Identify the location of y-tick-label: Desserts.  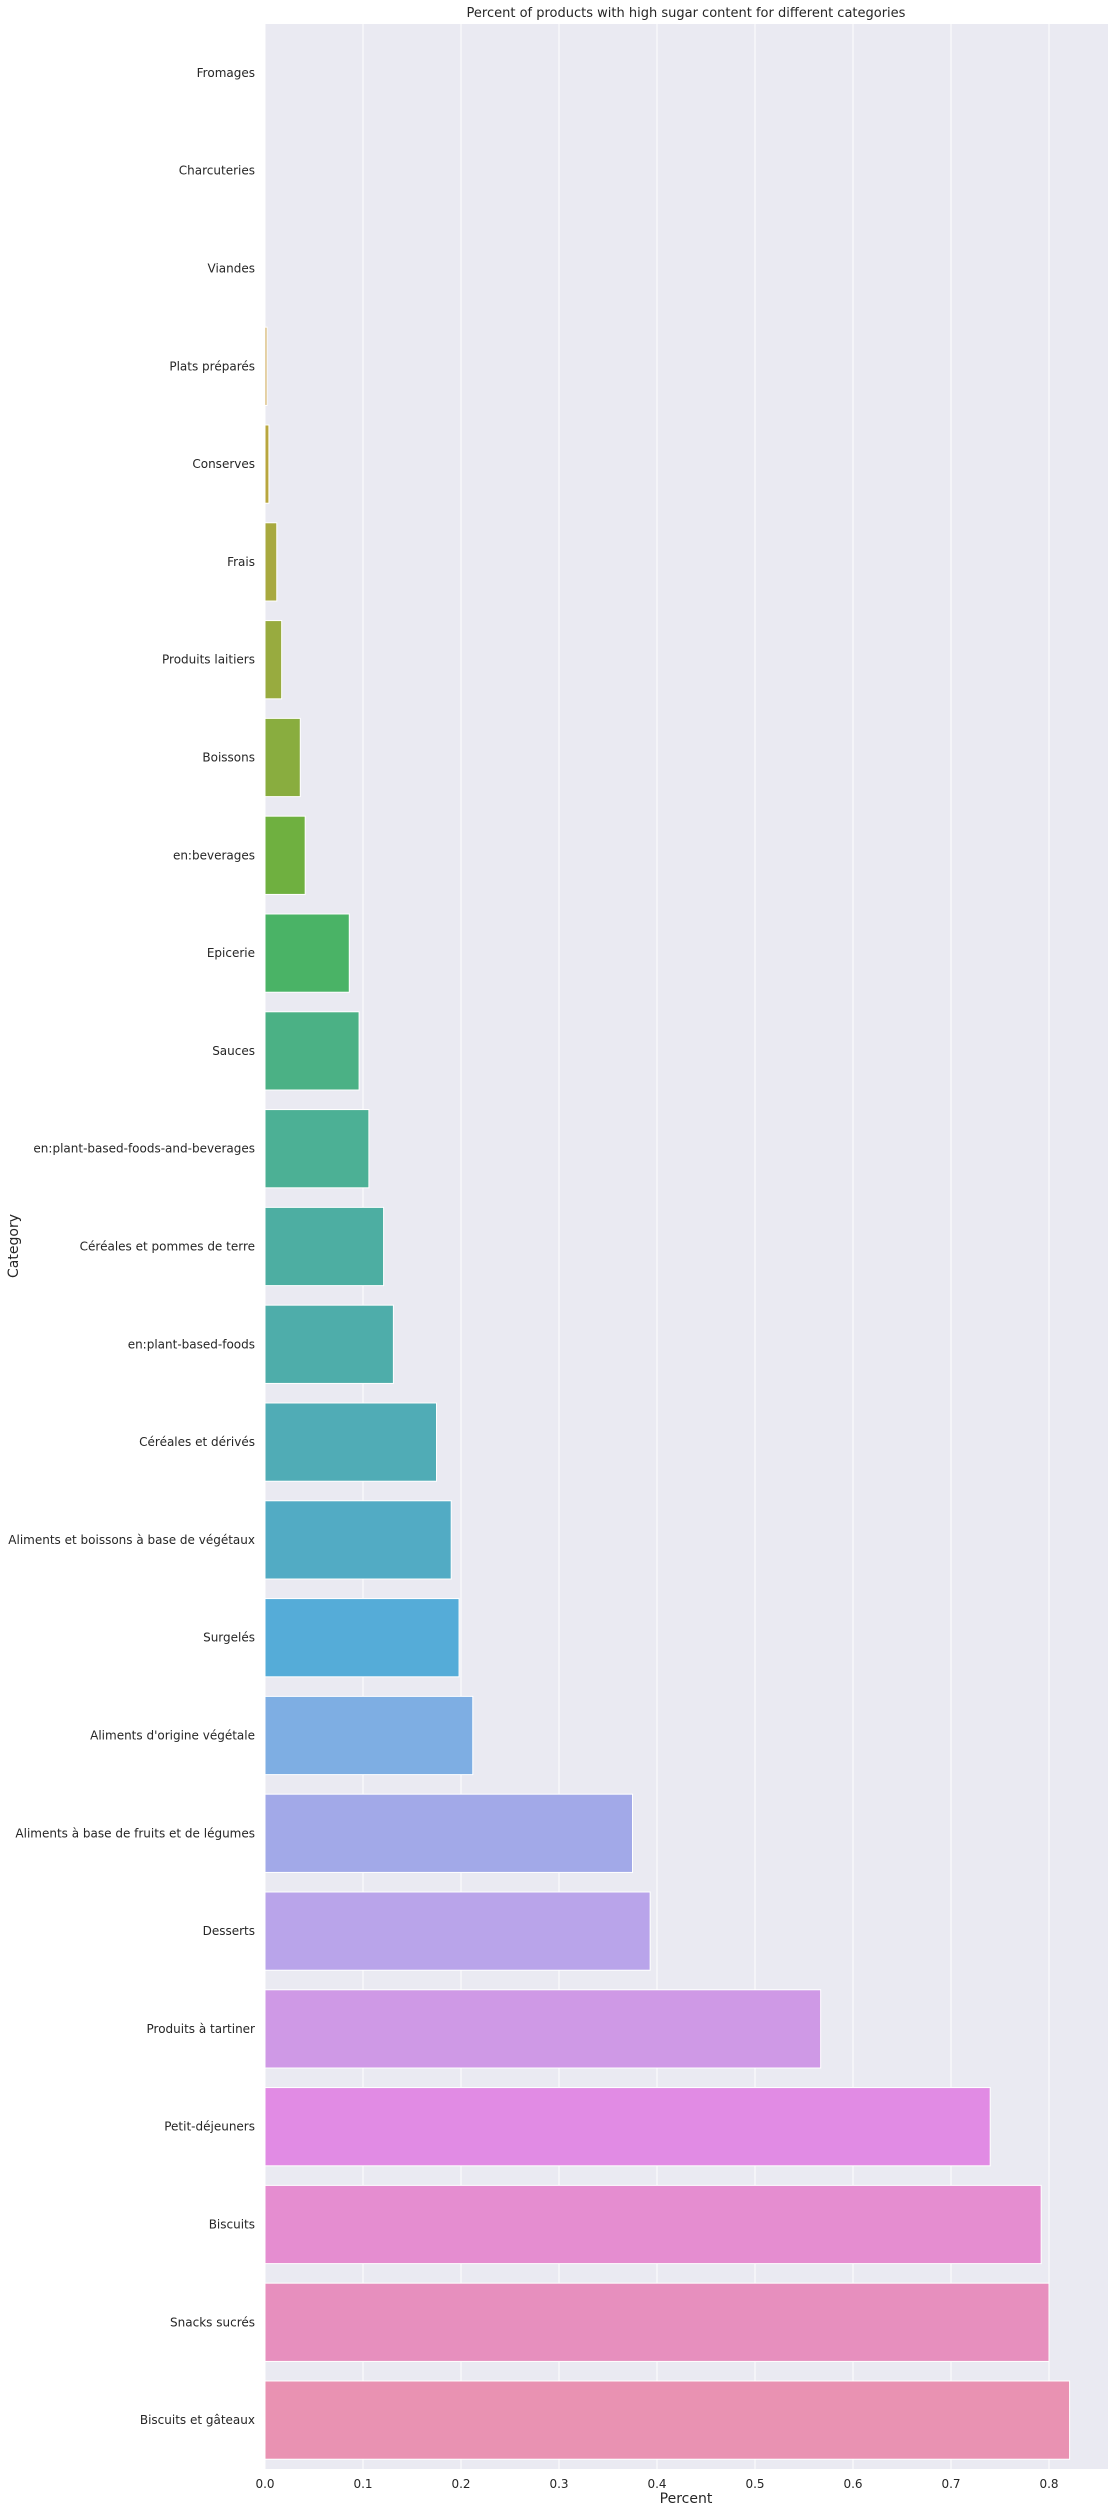
(229, 1931).